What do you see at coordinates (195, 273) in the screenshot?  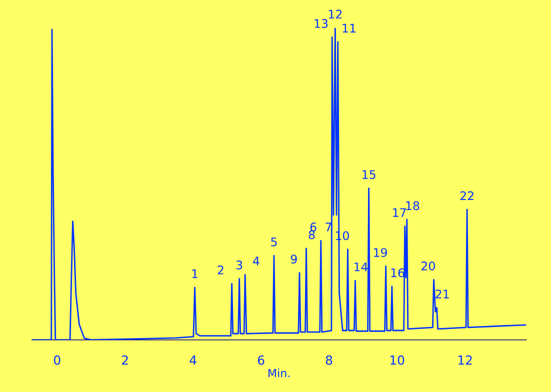 I see `annotation: 1` at bounding box center [195, 273].